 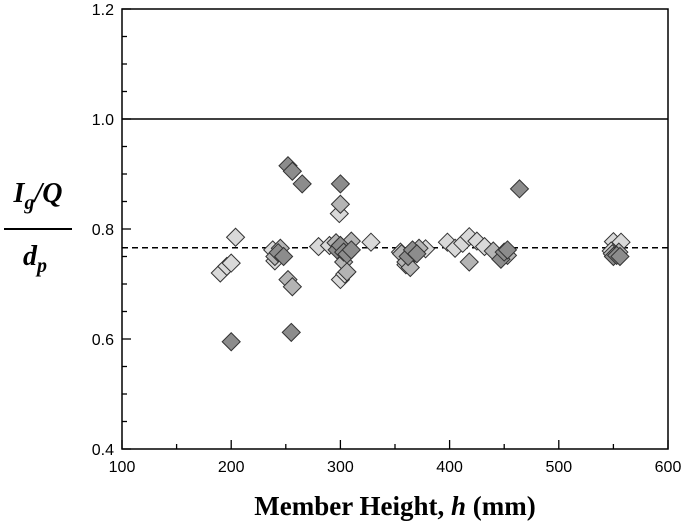 I want to click on x-tick-label: 500, so click(x=558, y=467).